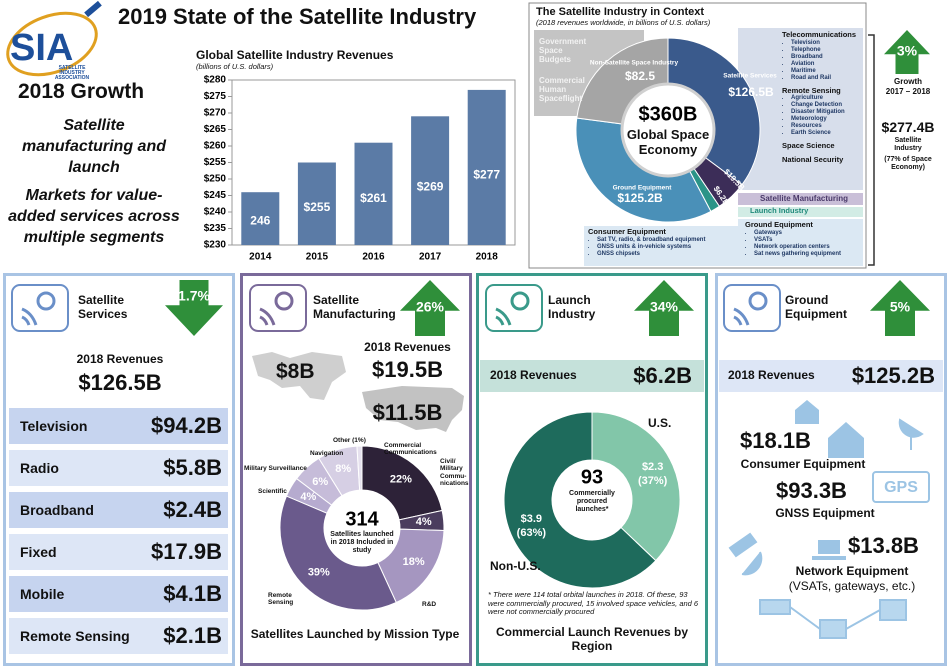  I want to click on row-label: Television, so click(54, 426).